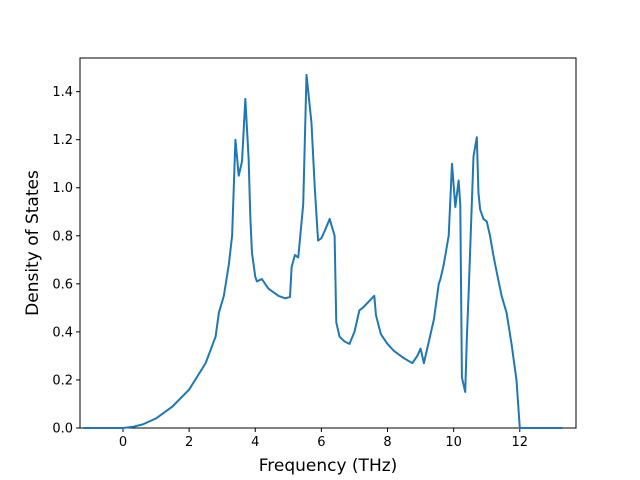 Image resolution: width=640 pixels, height=480 pixels. I want to click on x-tick-label: 0, so click(123, 442).